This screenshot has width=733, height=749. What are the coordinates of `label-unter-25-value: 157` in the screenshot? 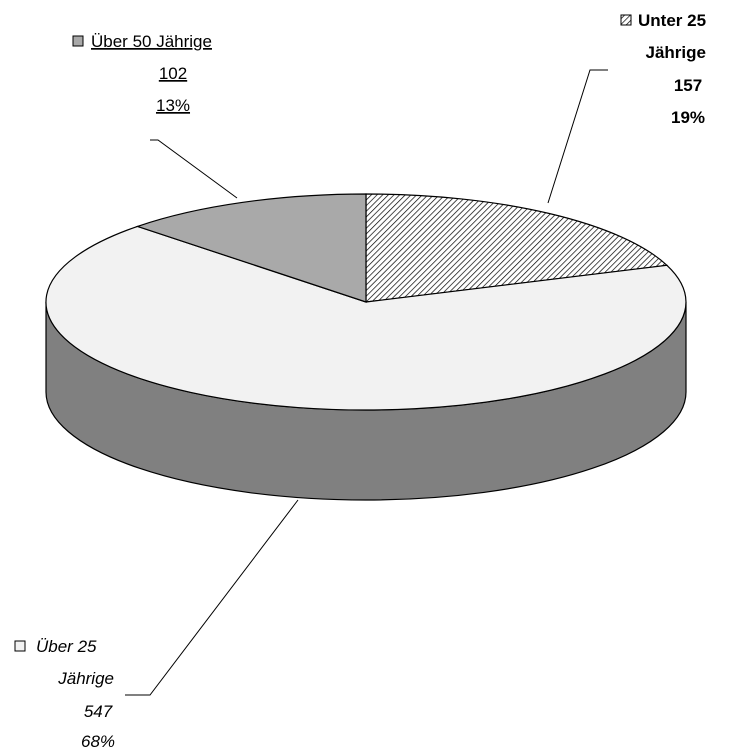 It's located at (688, 85).